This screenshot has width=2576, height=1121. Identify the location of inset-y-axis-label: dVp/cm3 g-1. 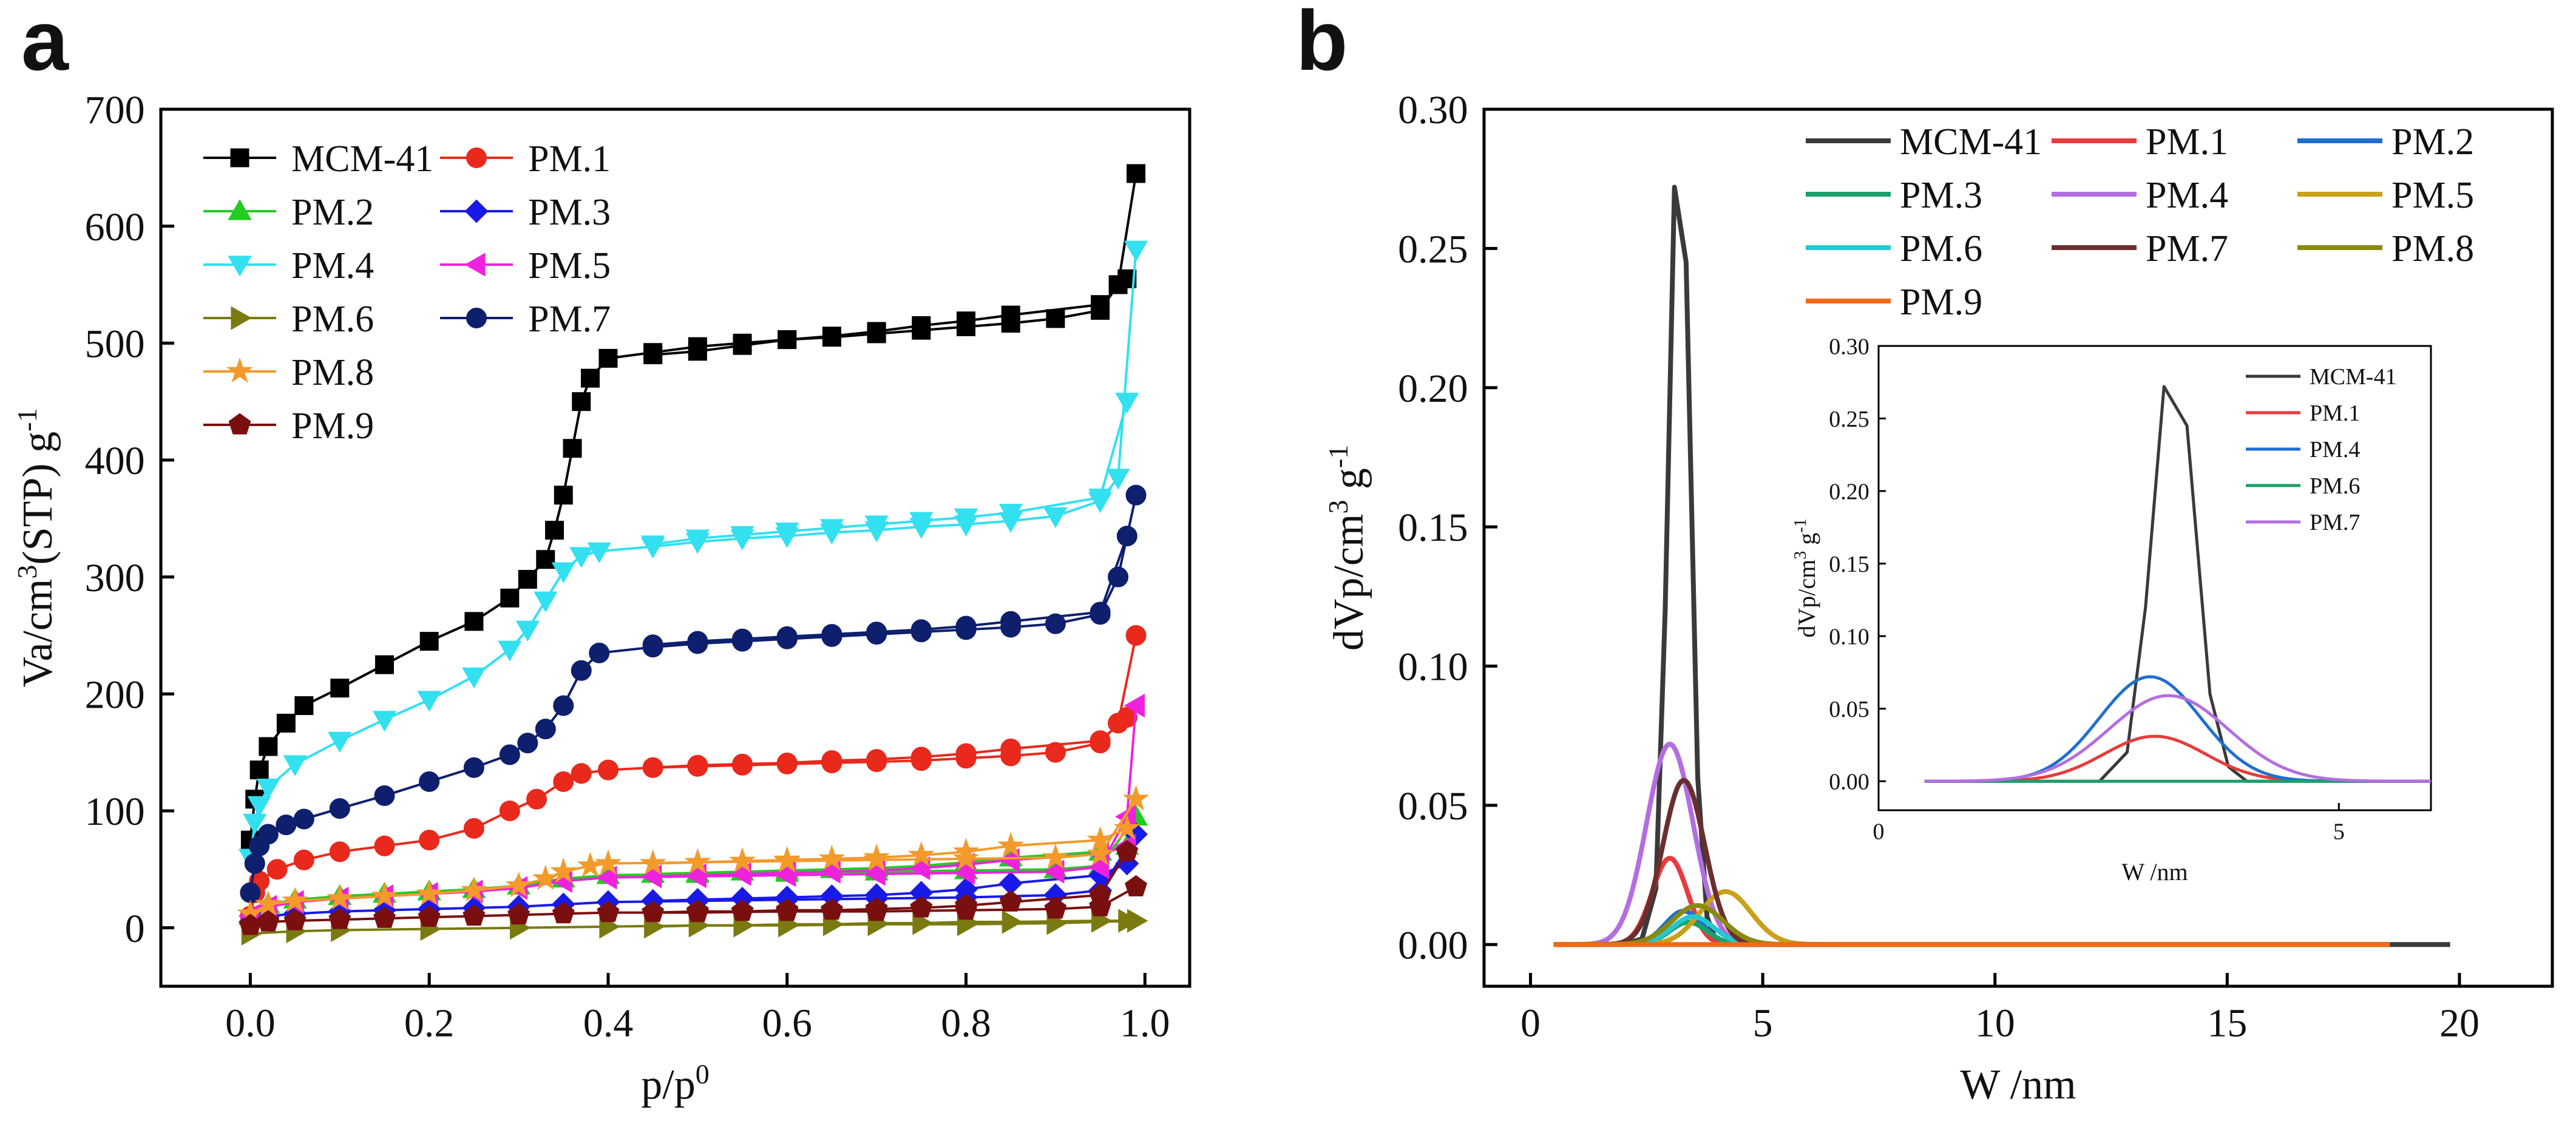
(1806, 577).